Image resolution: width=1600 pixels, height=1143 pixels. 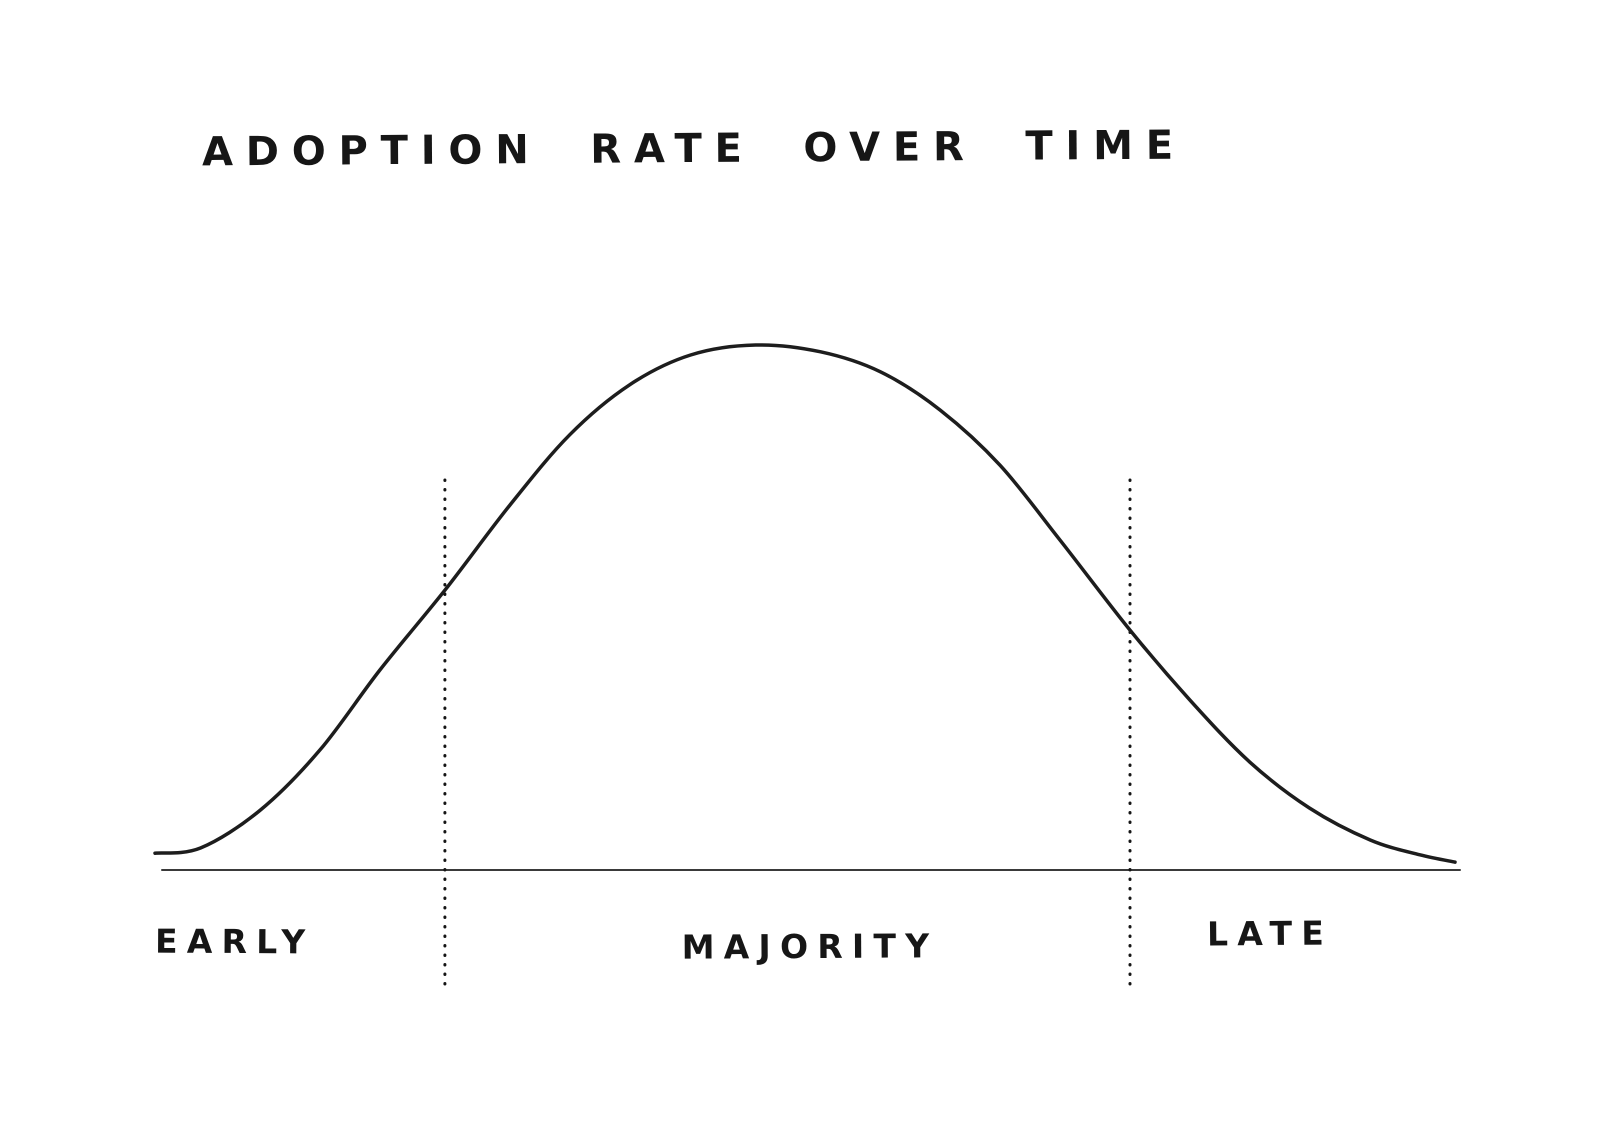 I want to click on chart-title: ADOPTION RATE OVER TIME, so click(x=694, y=149).